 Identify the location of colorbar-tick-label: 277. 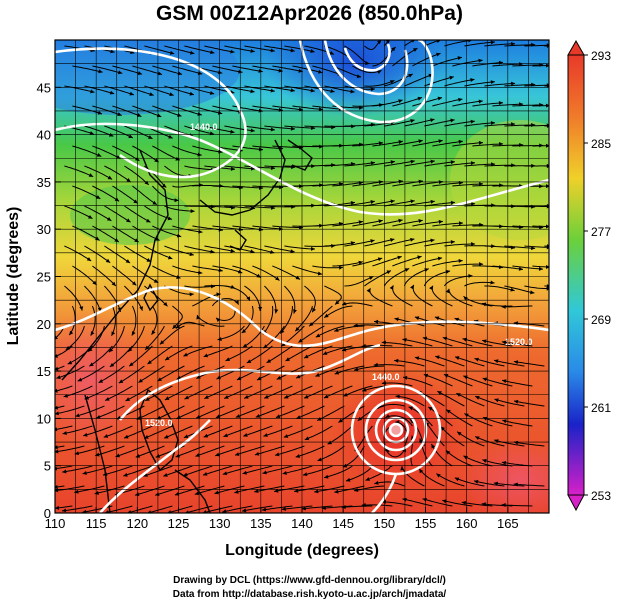
(601, 232).